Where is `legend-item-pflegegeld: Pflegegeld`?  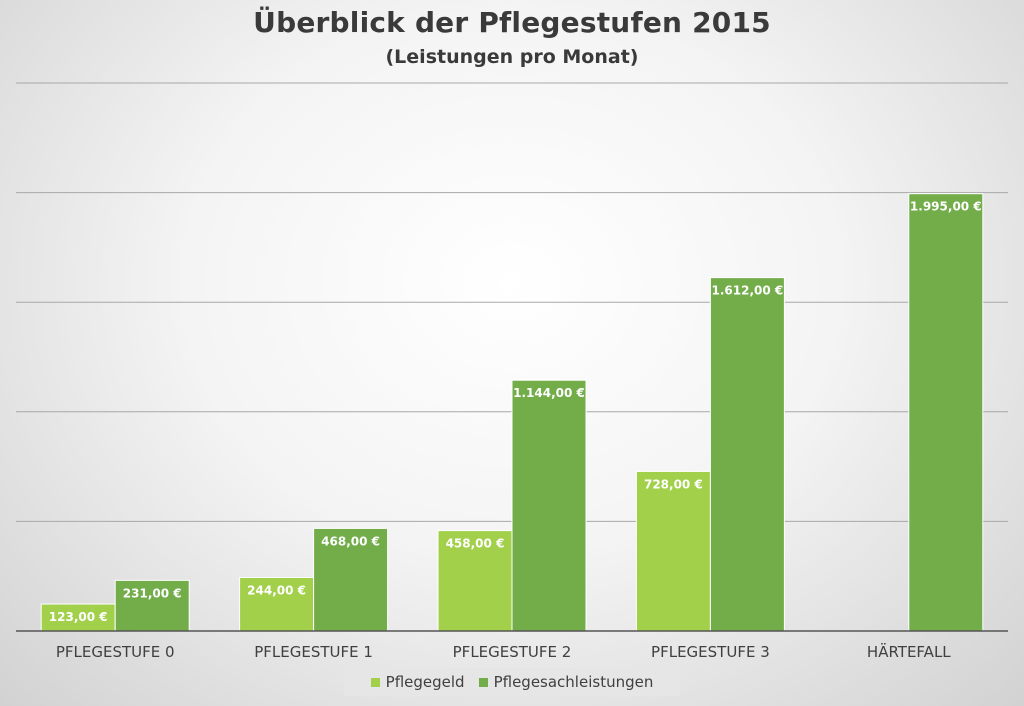
legend-item-pflegegeld: Pflegegeld is located at coordinates (417, 682).